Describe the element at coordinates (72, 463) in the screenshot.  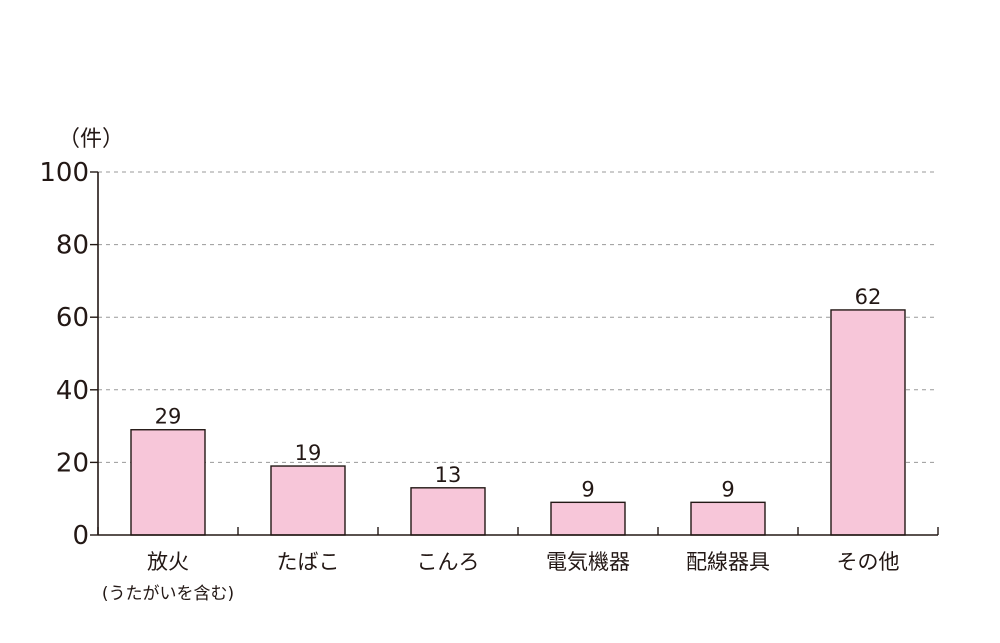
I see `y-tick-label: 20` at that location.